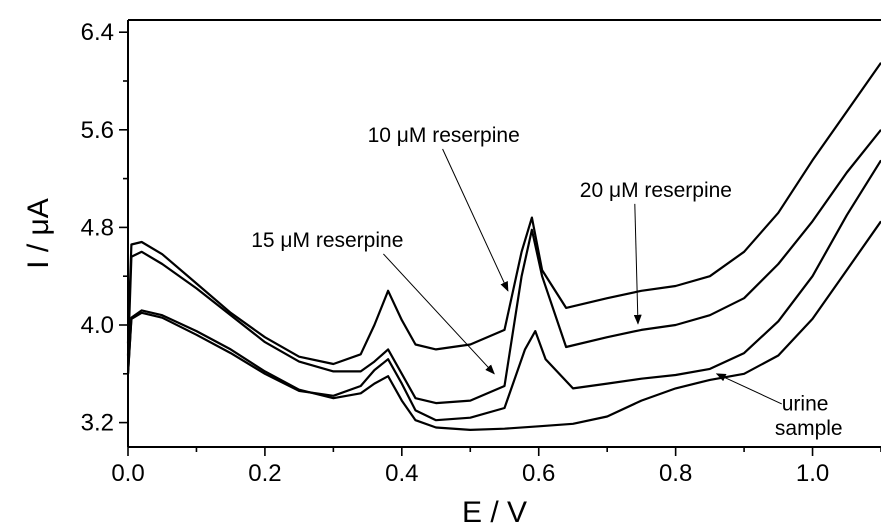 This screenshot has width=881, height=524. What do you see at coordinates (401, 473) in the screenshot?
I see `x-tick-label: 0.4` at bounding box center [401, 473].